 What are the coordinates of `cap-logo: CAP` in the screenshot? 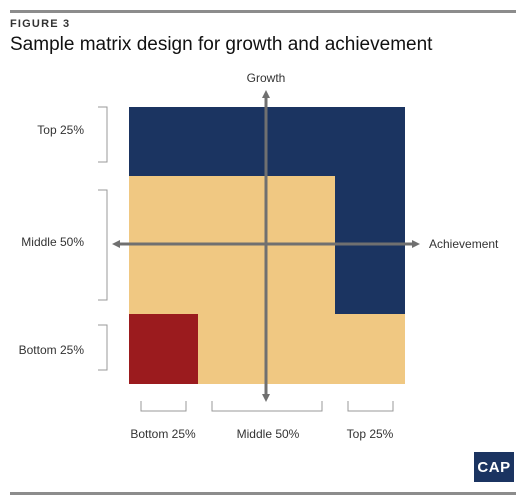 It's located at (494, 467).